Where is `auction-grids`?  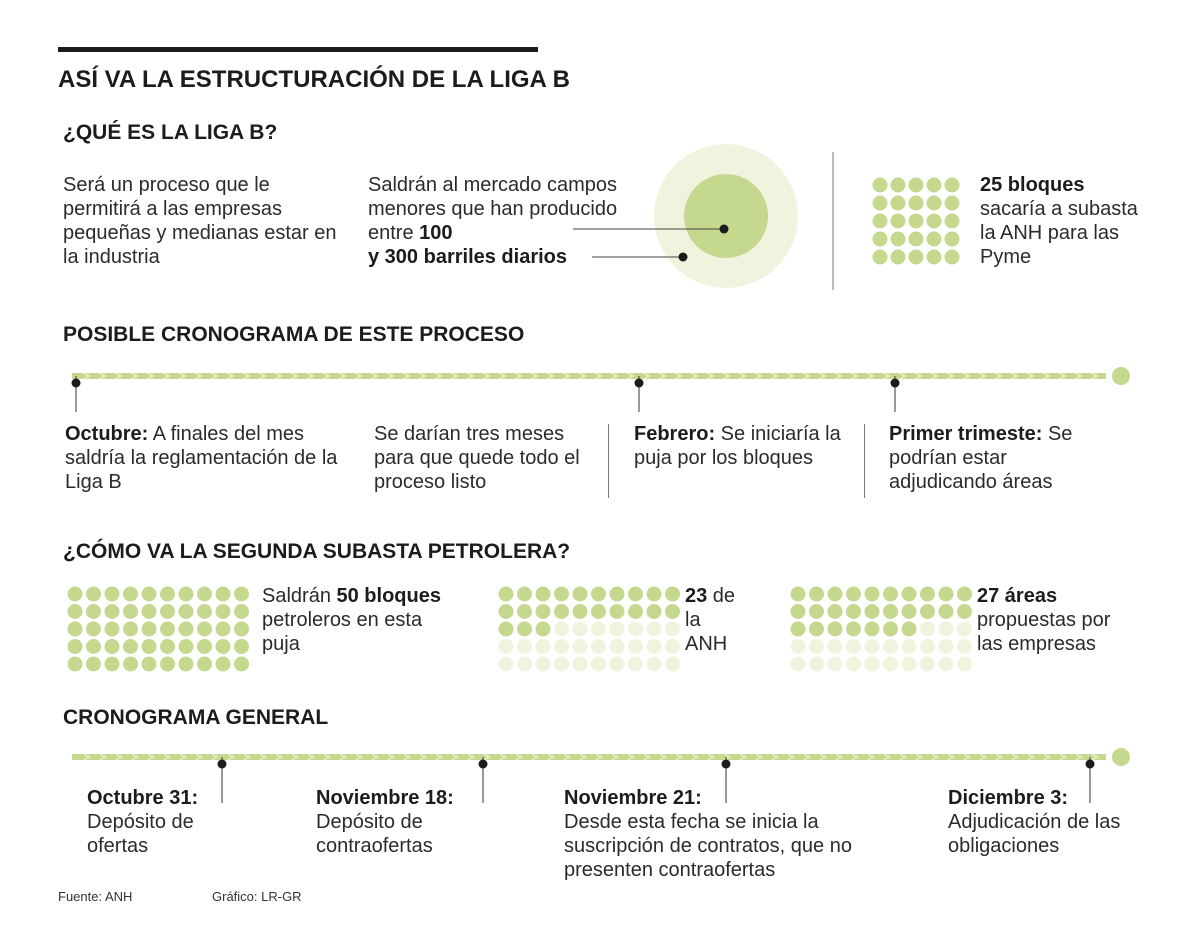 auction-grids is located at coordinates (519, 629).